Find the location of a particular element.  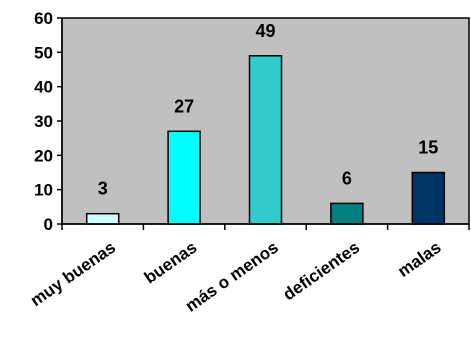

y-tick-label: 10 is located at coordinates (43, 190).